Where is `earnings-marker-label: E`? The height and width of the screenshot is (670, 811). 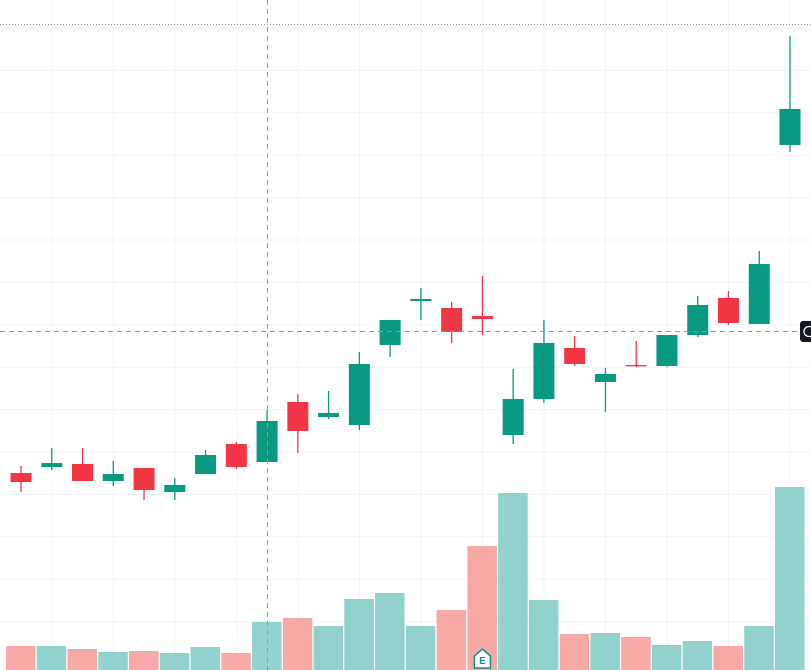 earnings-marker-label: E is located at coordinates (482, 661).